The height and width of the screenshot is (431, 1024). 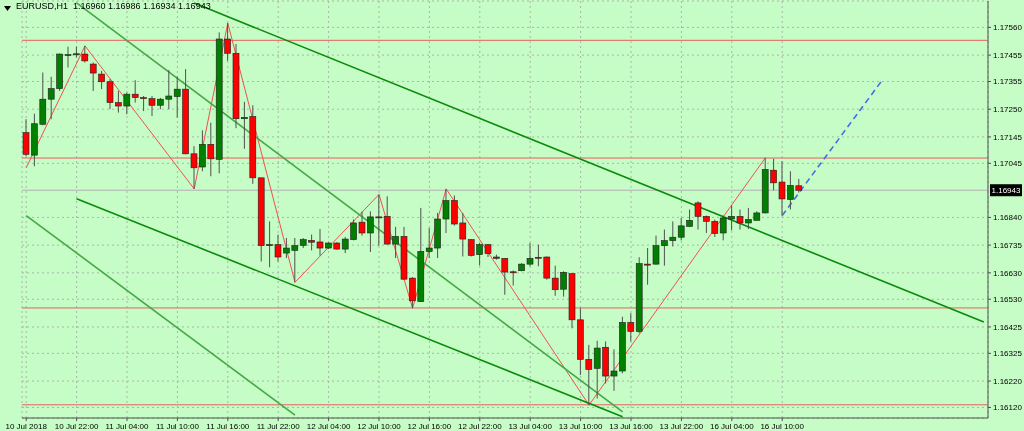 I want to click on x-tick-label: 11 Jul 04:00, so click(x=127, y=426).